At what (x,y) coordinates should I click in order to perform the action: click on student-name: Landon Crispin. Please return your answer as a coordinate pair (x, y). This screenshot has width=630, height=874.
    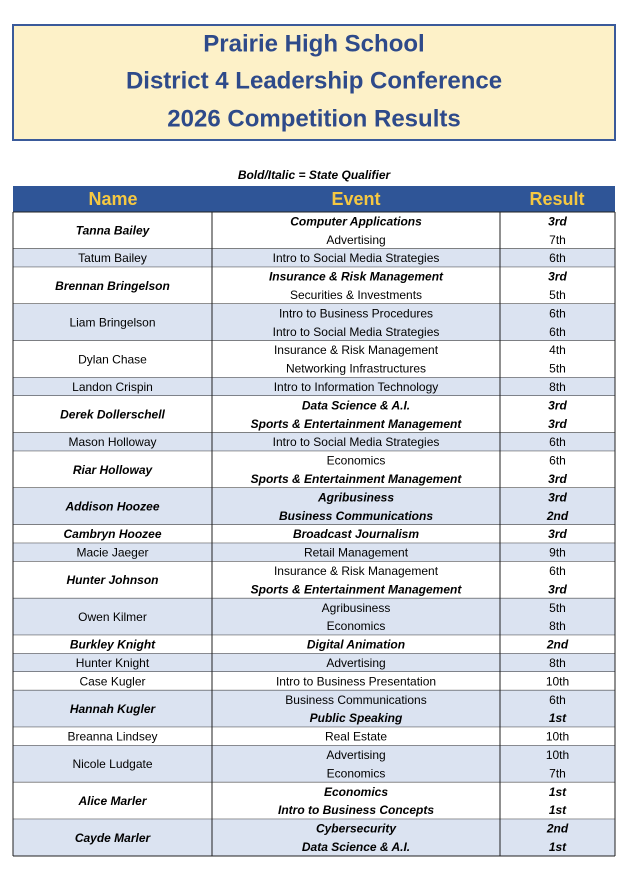
    Looking at the image, I should click on (112, 387).